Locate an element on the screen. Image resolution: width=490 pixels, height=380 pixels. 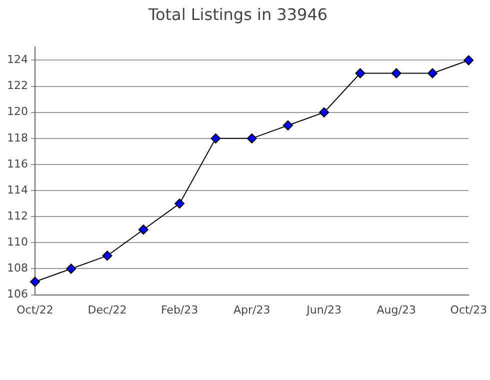
y-tick-label: 124 is located at coordinates (17, 59).